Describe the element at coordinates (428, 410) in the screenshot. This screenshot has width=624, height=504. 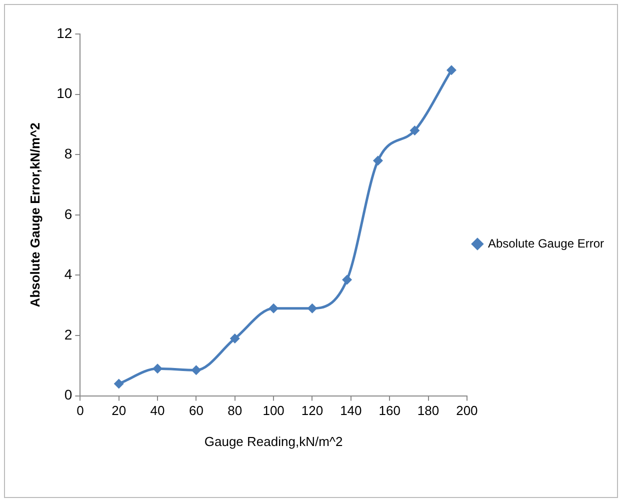
I see `x-tick-label: 180` at that location.